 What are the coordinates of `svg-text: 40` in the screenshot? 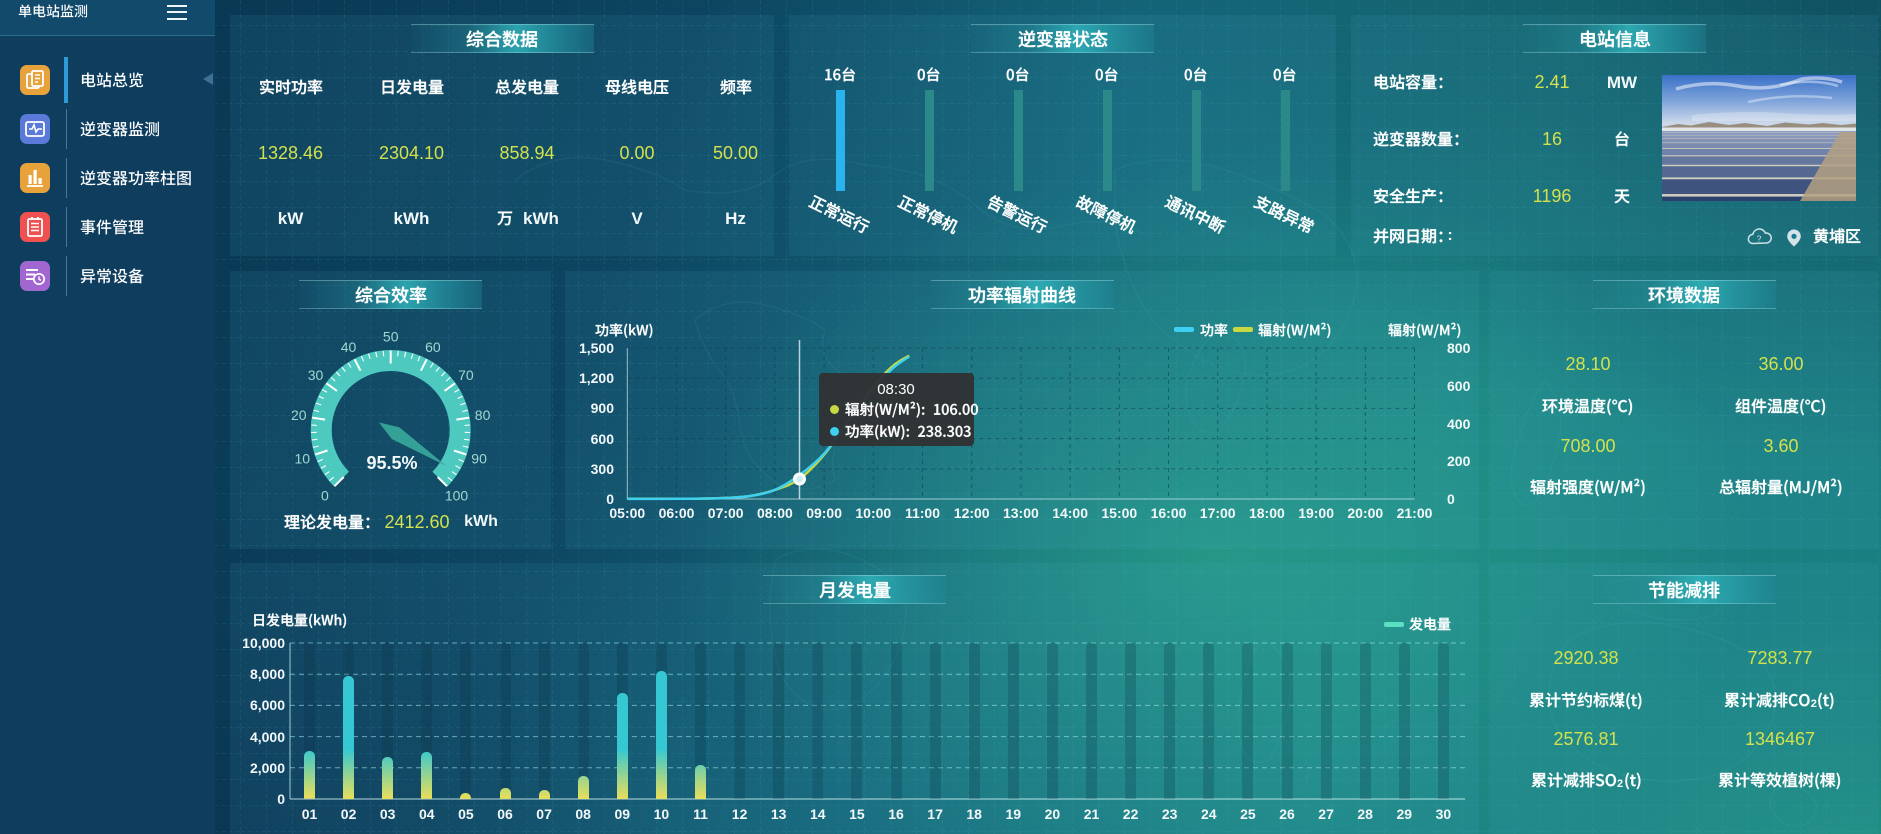 It's located at (349, 347).